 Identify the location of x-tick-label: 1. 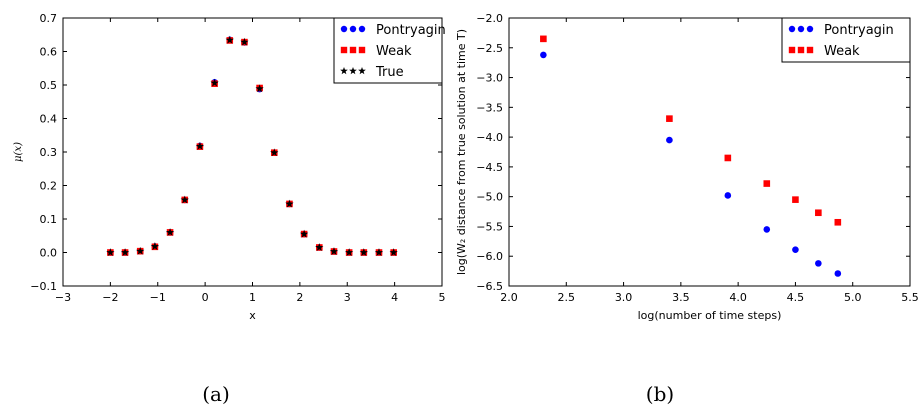
(252, 297).